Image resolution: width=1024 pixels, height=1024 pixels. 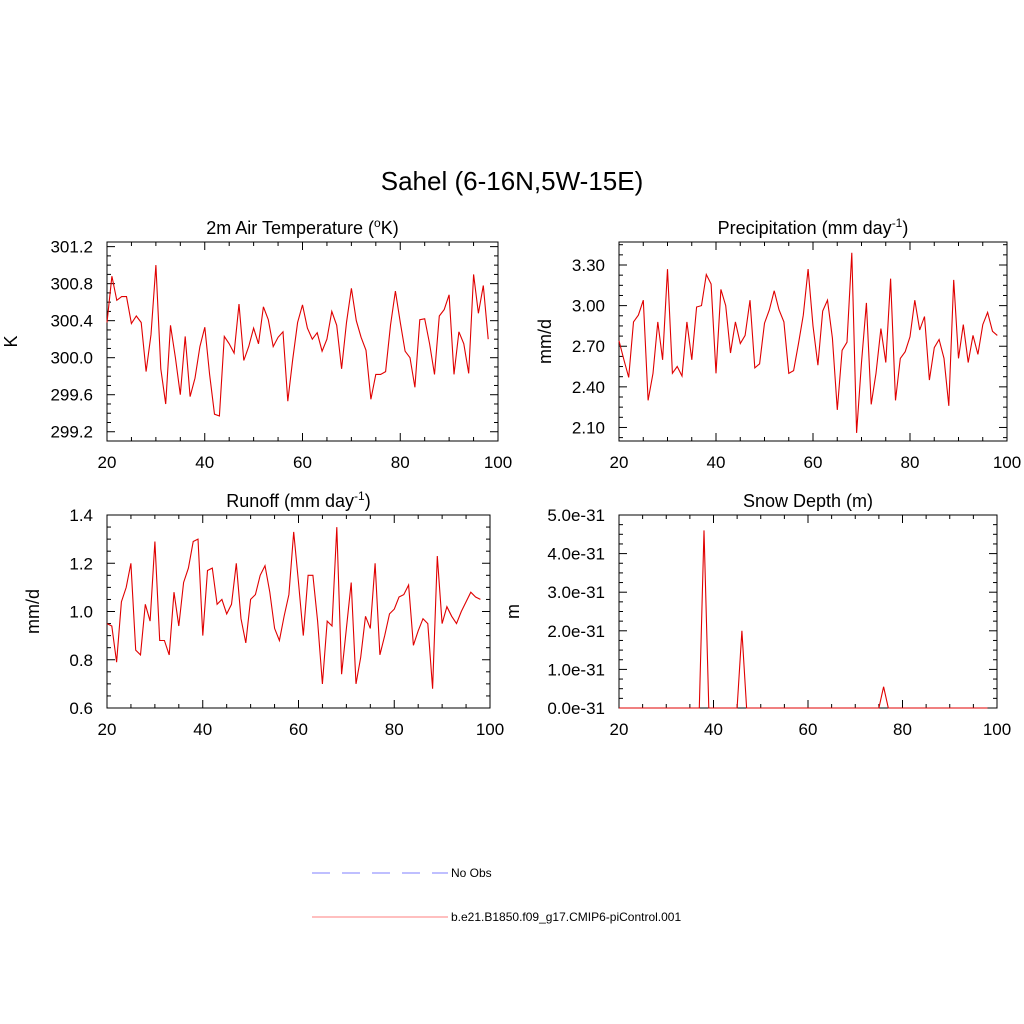 What do you see at coordinates (71, 321) in the screenshot?
I see `y-tick-label: 300.4` at bounding box center [71, 321].